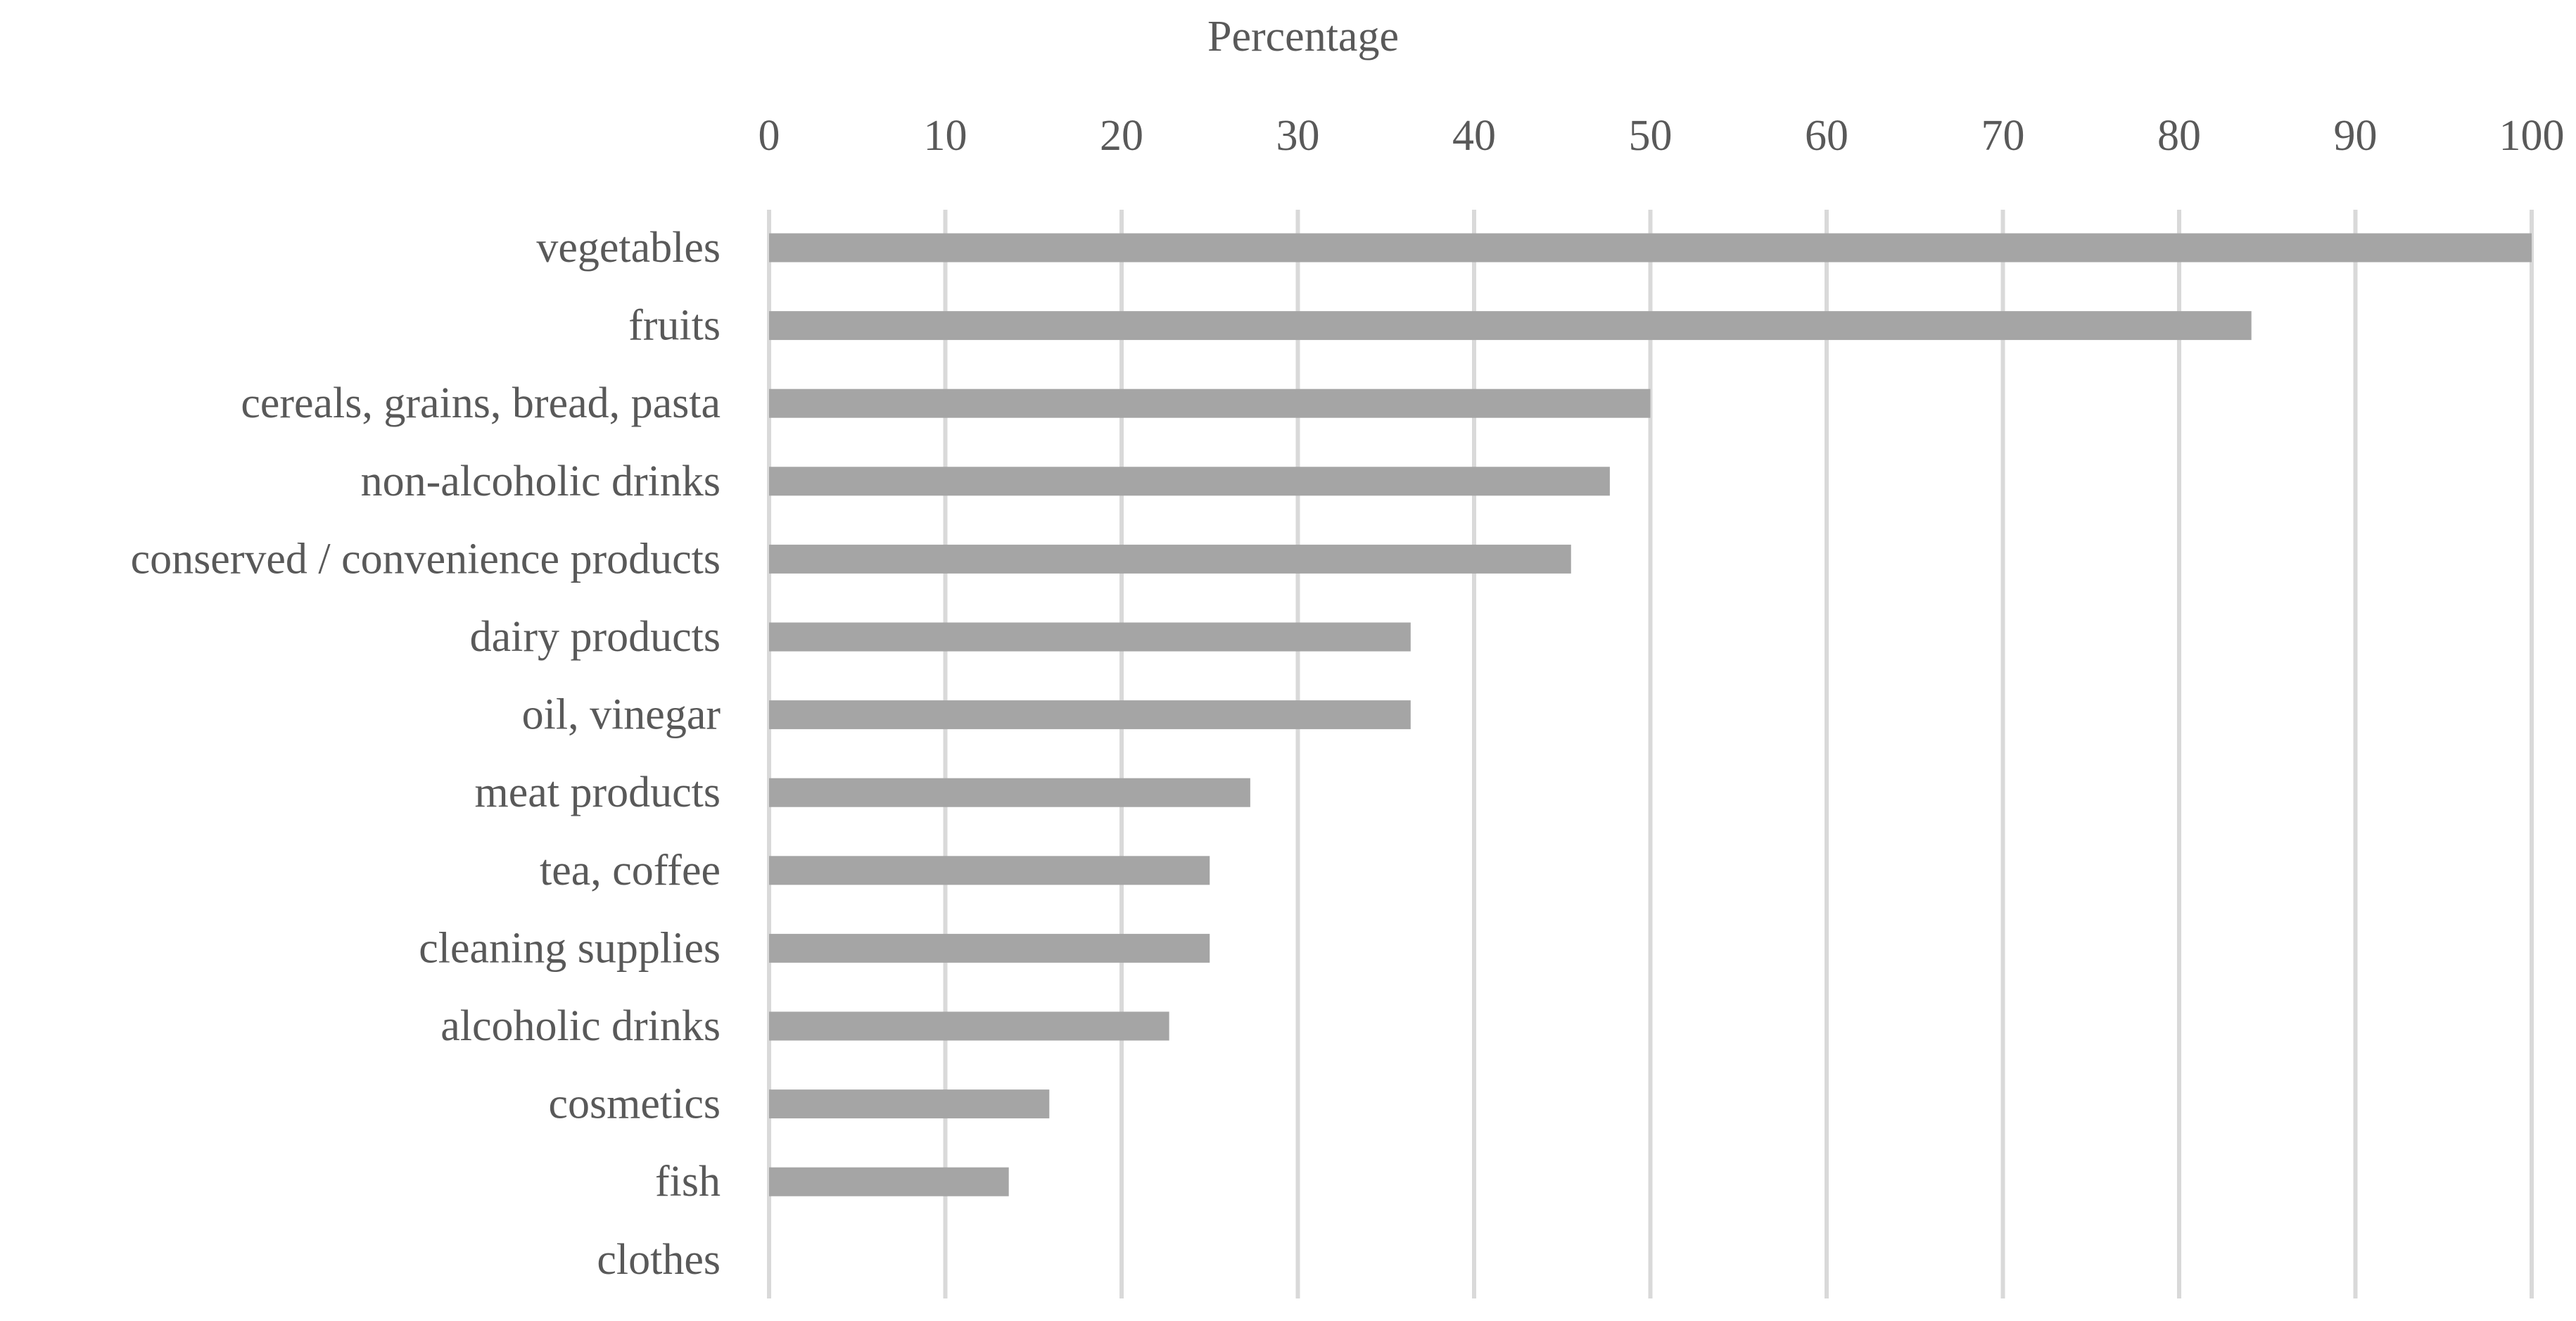  I want to click on bar-dairy-products, so click(1090, 637).